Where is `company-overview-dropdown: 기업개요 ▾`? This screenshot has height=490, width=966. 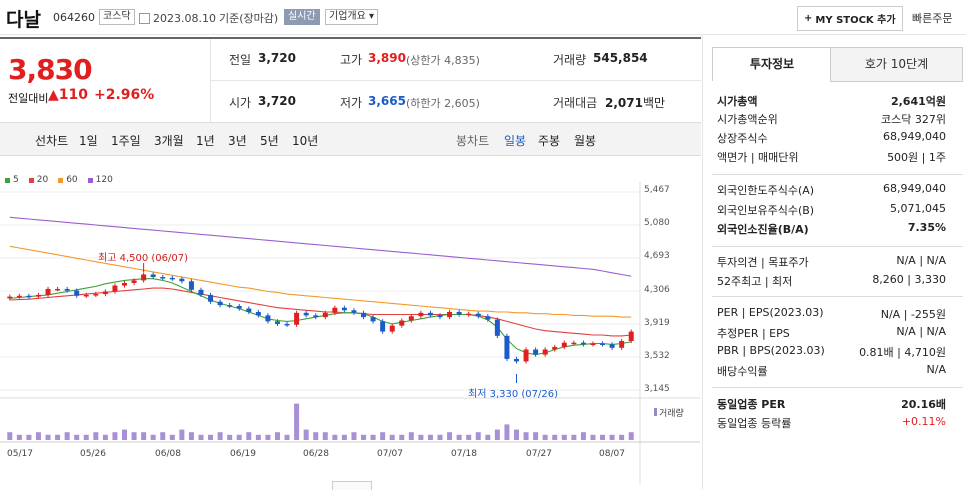
company-overview-dropdown: 기업개요 ▾ is located at coordinates (352, 17).